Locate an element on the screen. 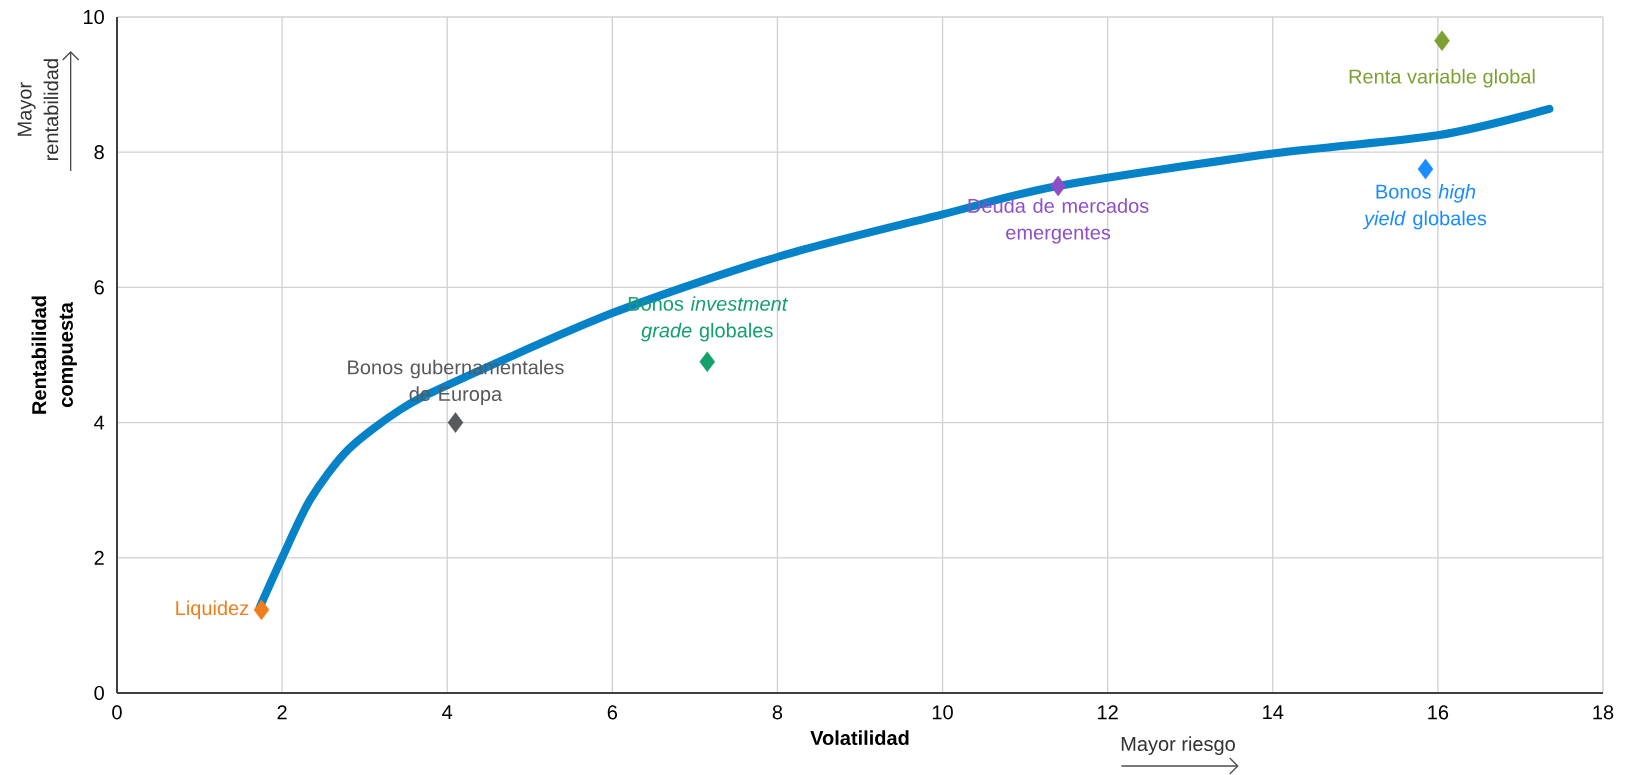  y-tick-label: 0 is located at coordinates (99, 693).